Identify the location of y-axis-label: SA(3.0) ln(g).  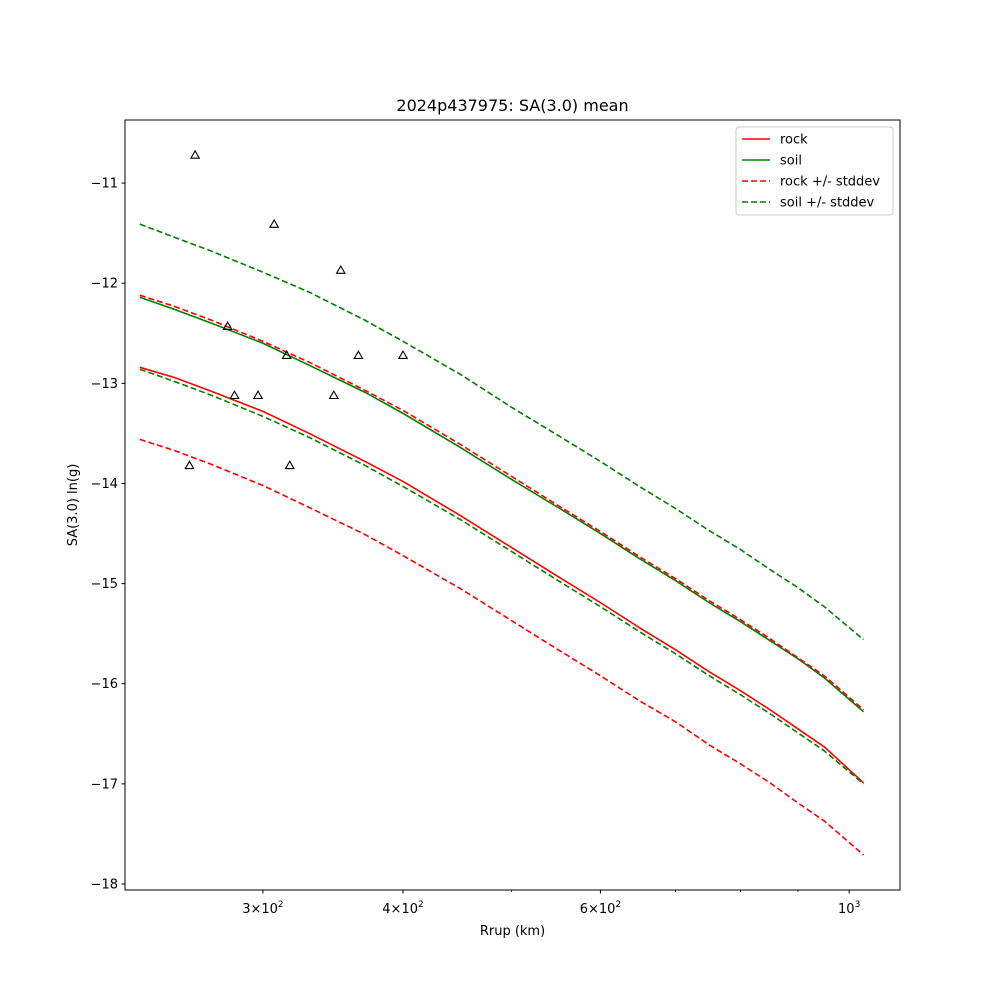
(73, 505).